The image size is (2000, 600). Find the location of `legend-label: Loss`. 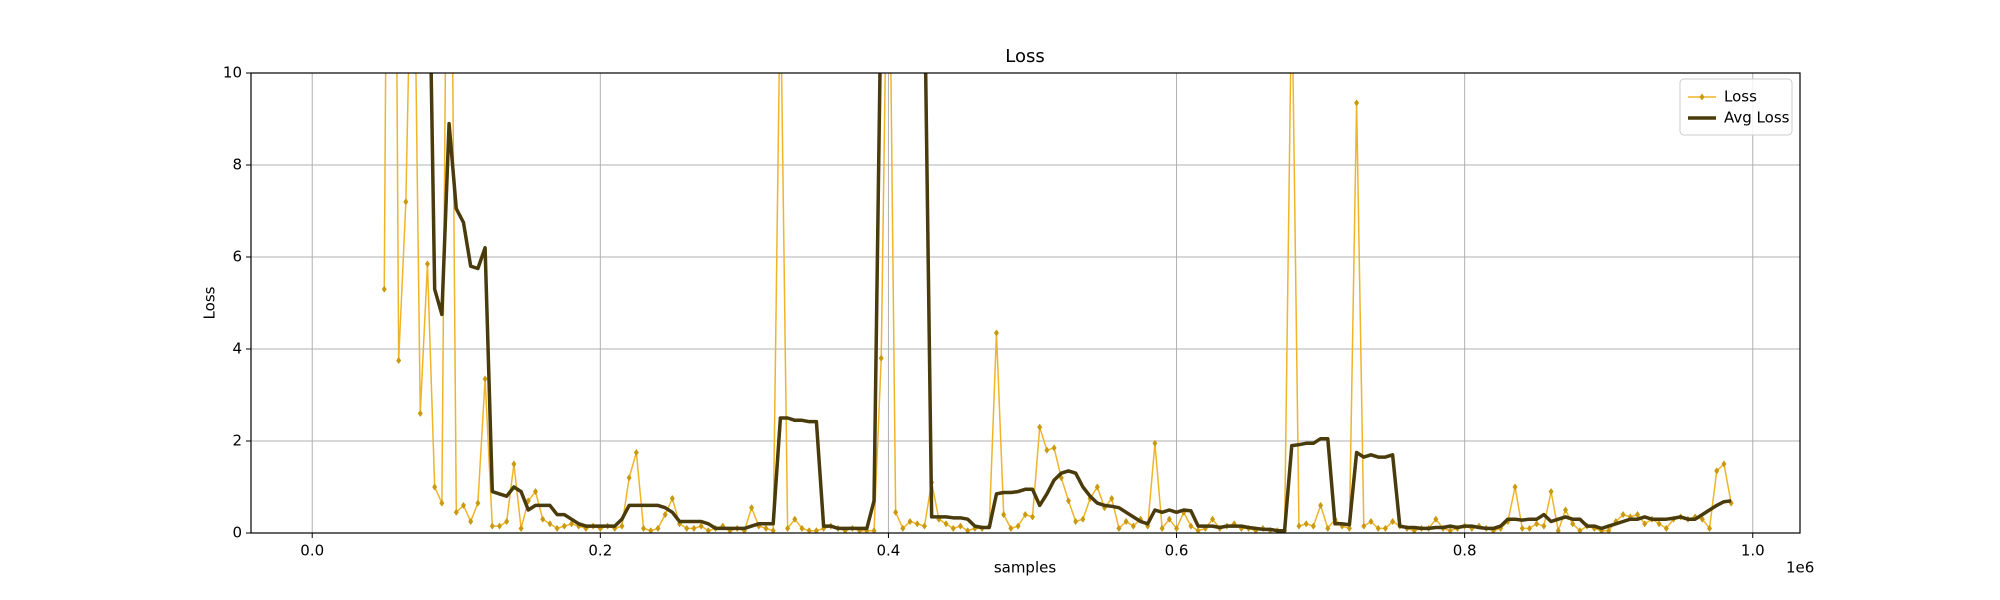

legend-label: Loss is located at coordinates (1740, 97).